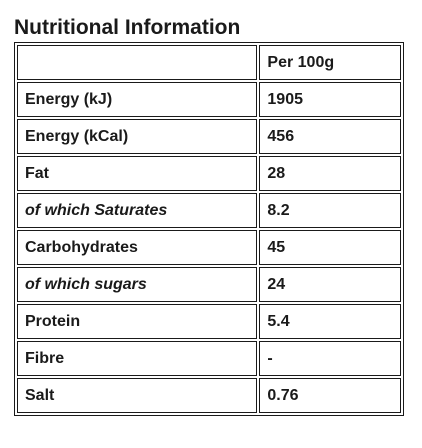 The width and height of the screenshot is (422, 448). I want to click on nutrient-label: of which Saturates, so click(137, 210).